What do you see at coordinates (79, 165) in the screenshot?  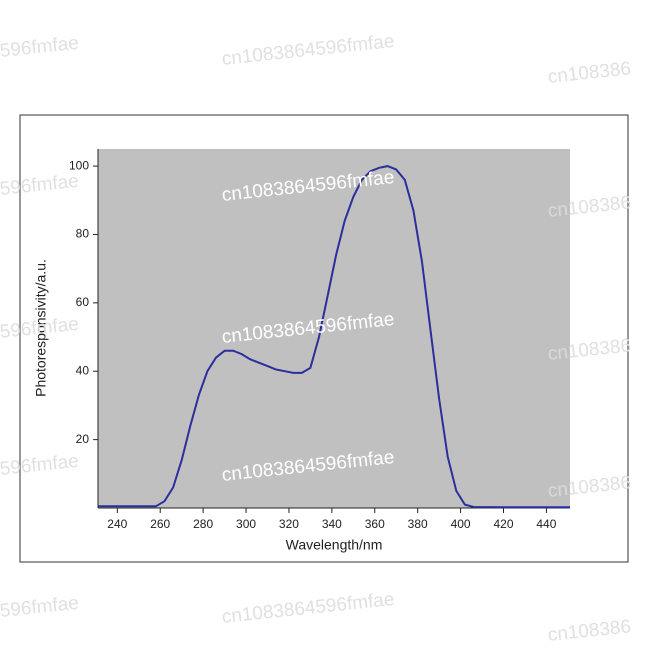 I see `y-tick-label: 100` at bounding box center [79, 165].